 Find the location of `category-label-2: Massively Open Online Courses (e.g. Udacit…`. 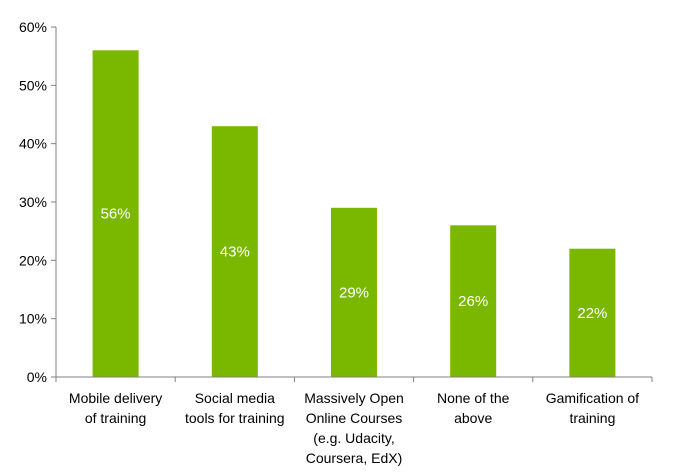

category-label-2: Massively Open Online Courses (e.g. Udacit… is located at coordinates (354, 428).